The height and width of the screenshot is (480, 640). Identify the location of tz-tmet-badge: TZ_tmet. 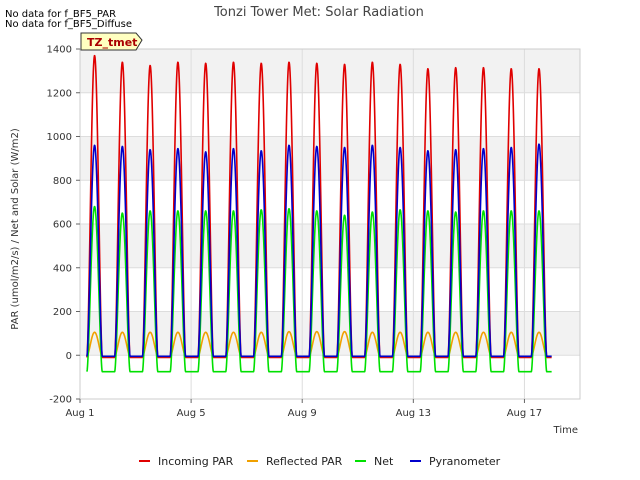
(111, 41).